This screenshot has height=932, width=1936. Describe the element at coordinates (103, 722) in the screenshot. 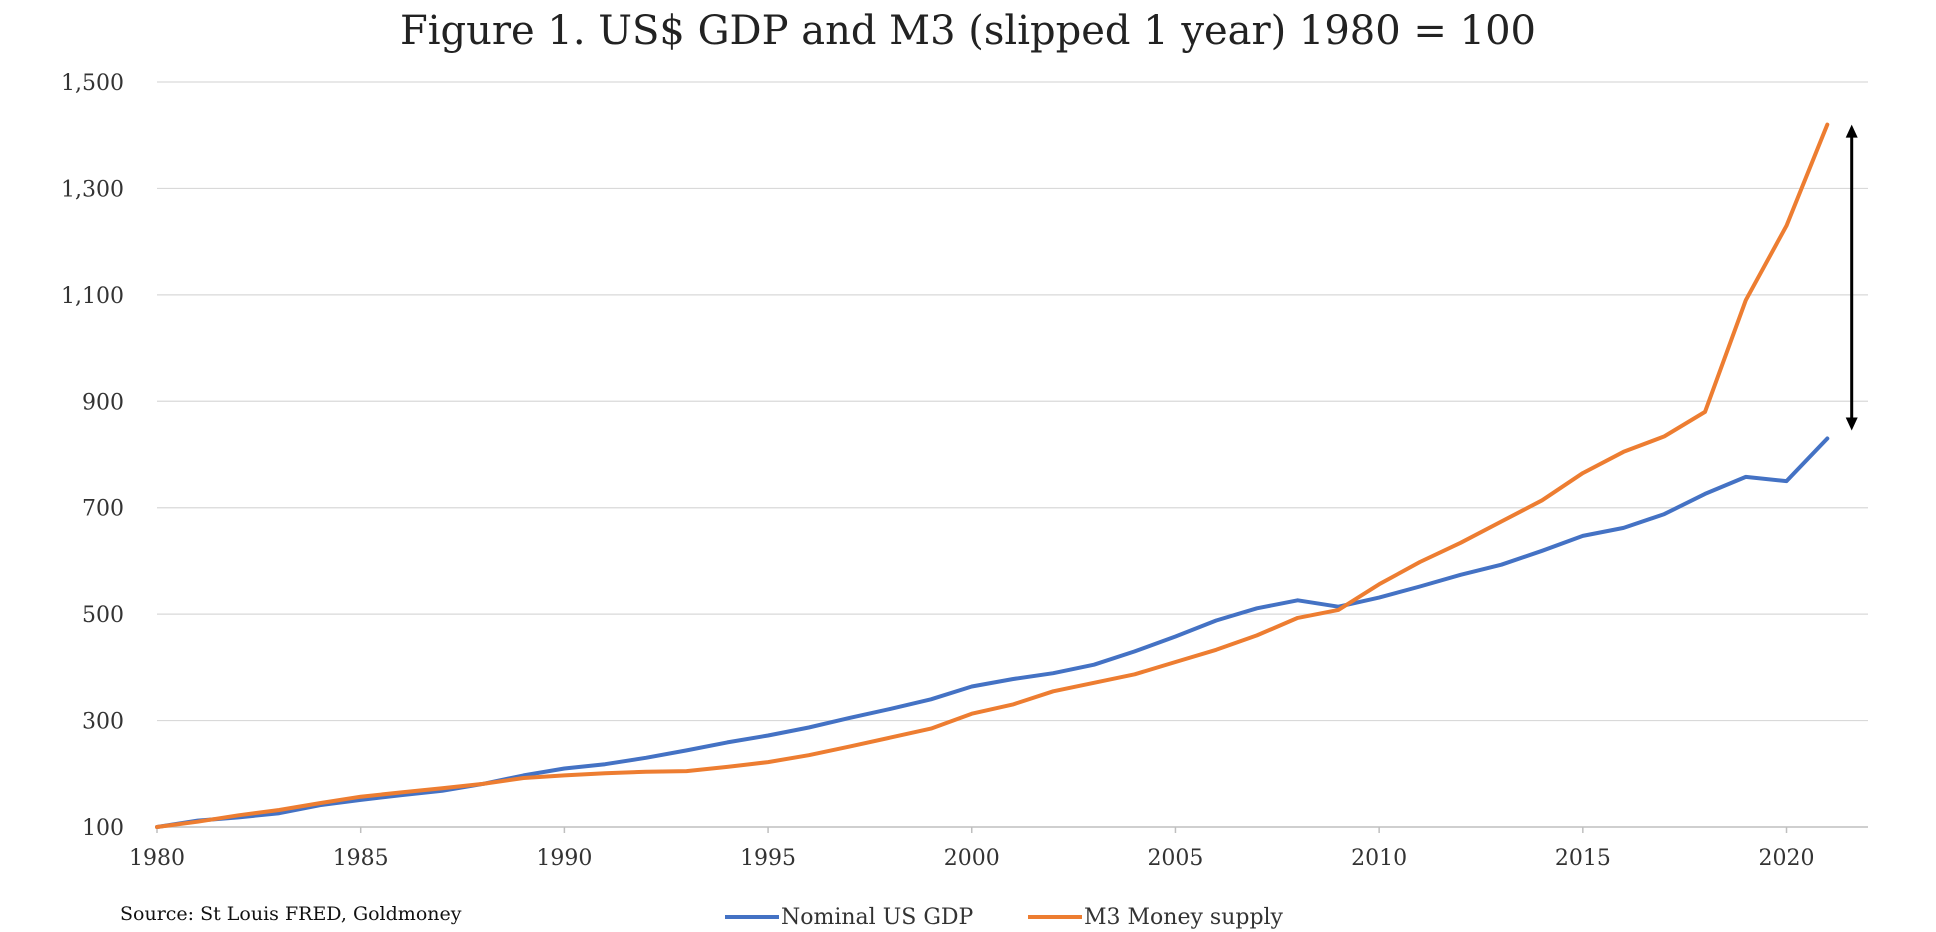

I see `y-tick-label: 300` at that location.